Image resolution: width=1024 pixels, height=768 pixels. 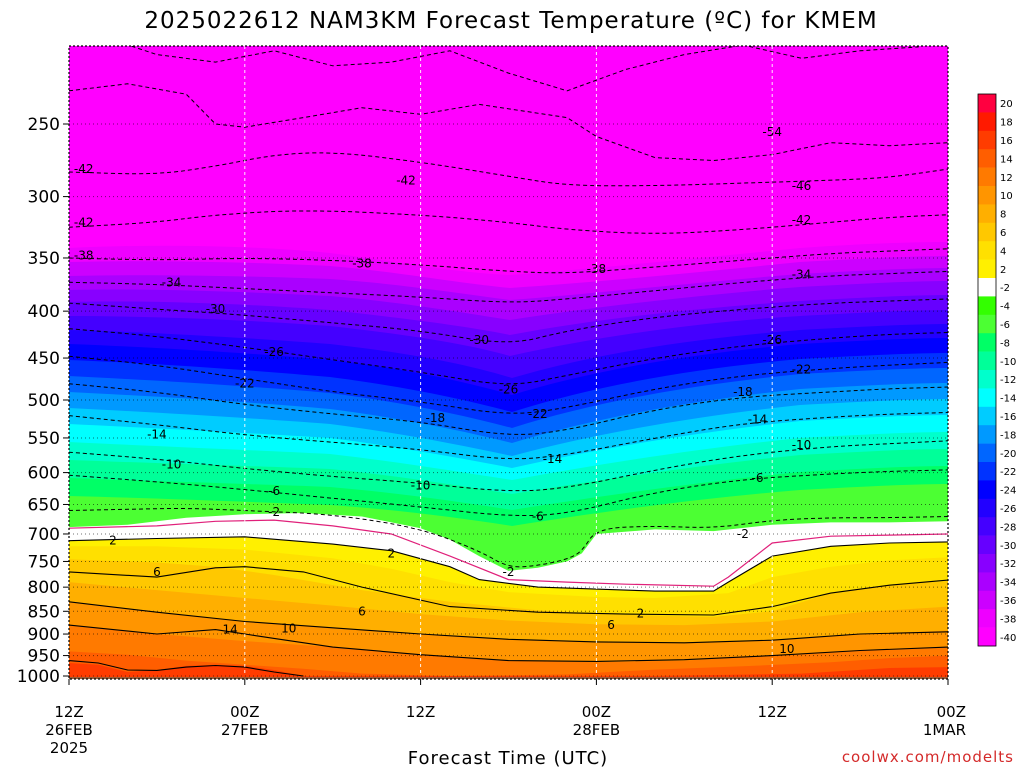 I want to click on colorbar-frame, so click(x=987, y=370).